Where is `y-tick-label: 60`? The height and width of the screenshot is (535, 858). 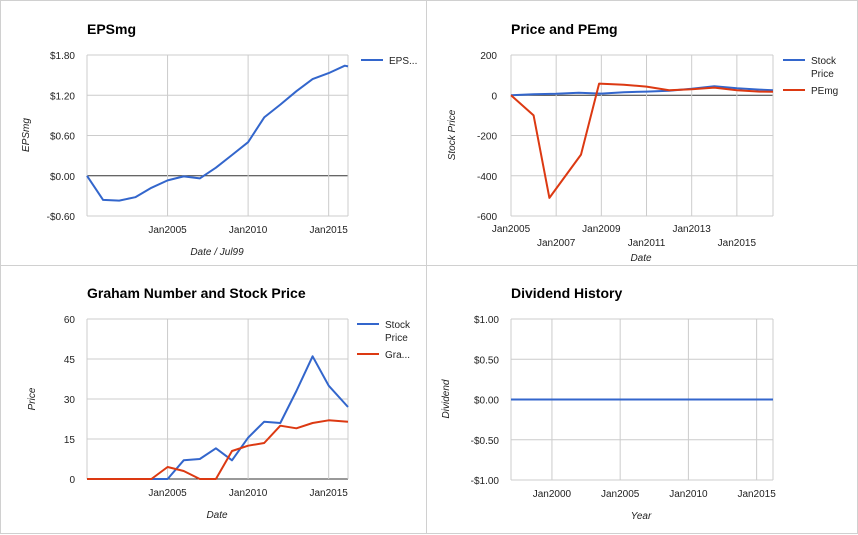
y-tick-label: 60 is located at coordinates (70, 320).